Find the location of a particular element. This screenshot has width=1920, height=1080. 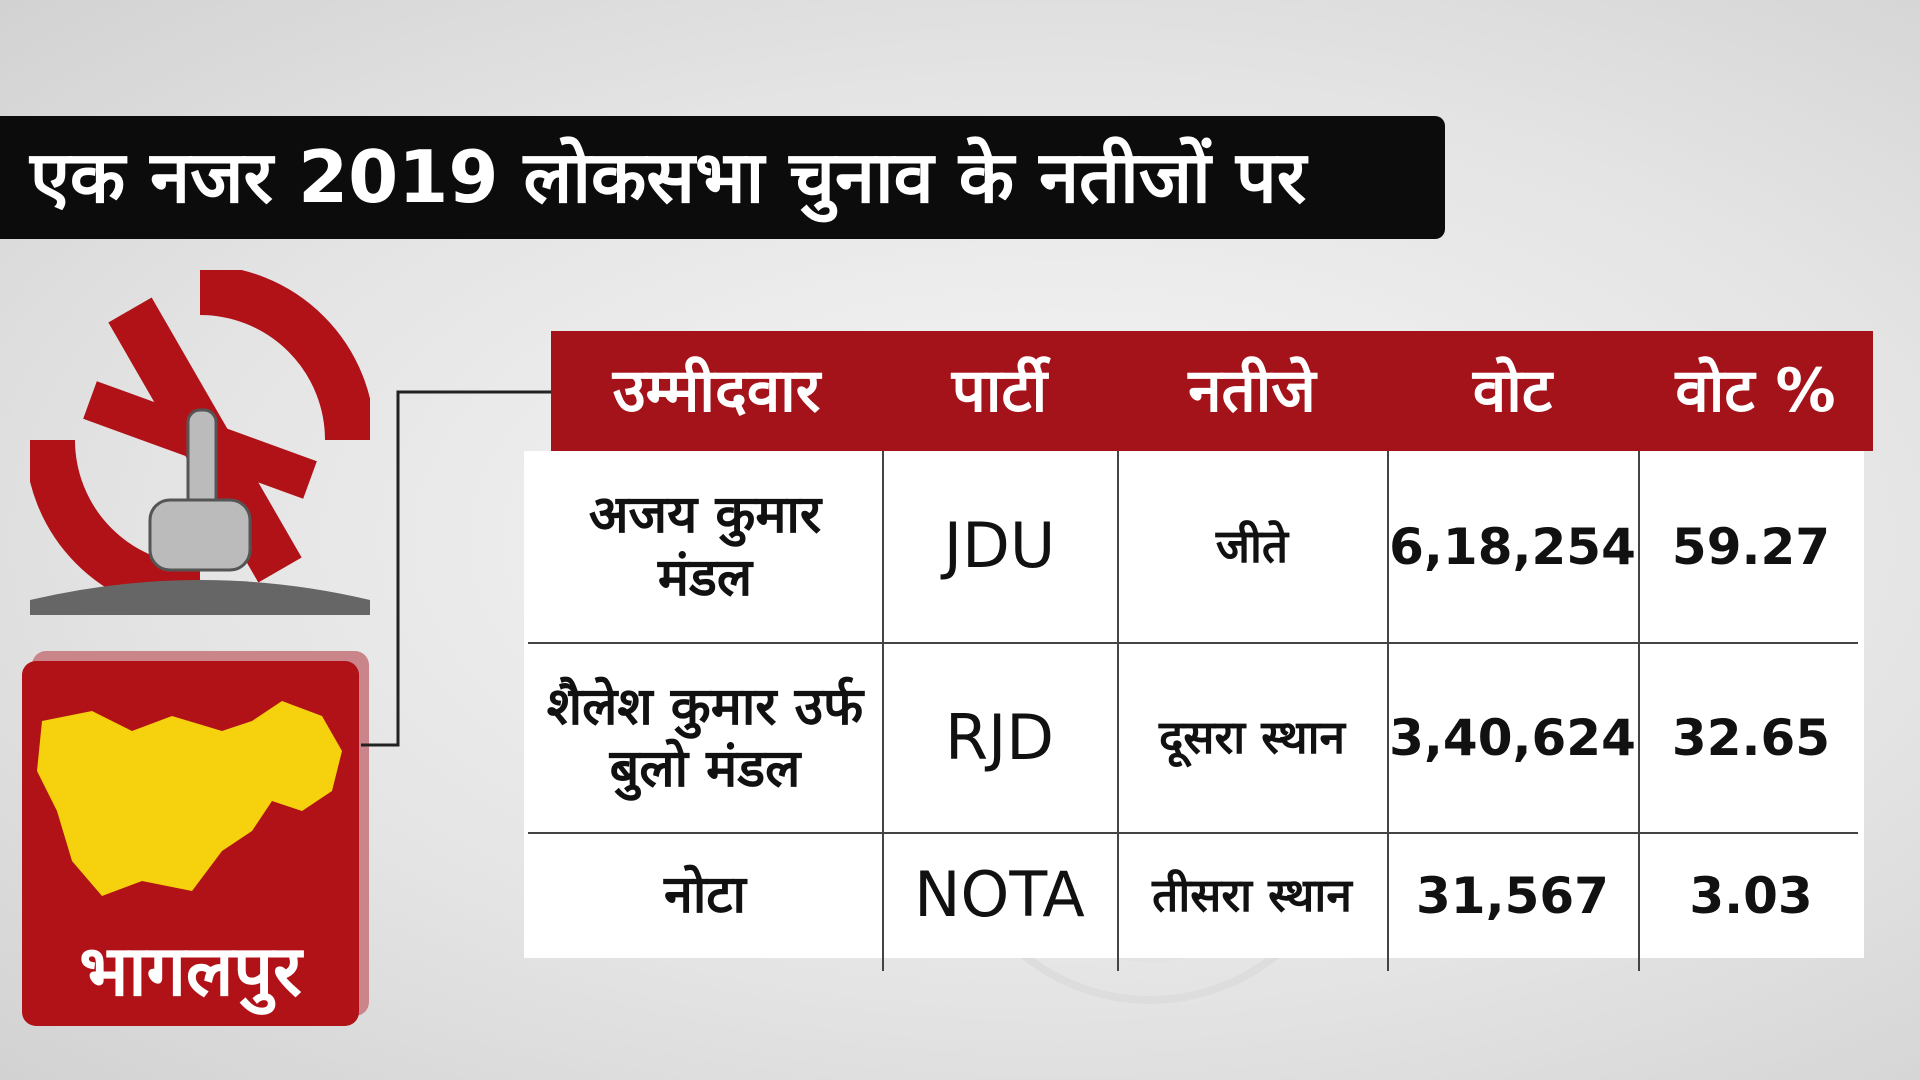

table-cell: 31,567 is located at coordinates (1512, 895).